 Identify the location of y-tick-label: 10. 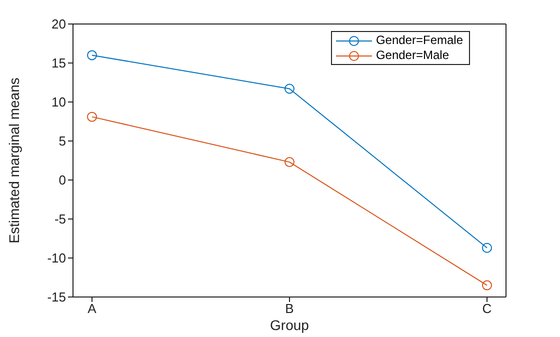
(59, 102).